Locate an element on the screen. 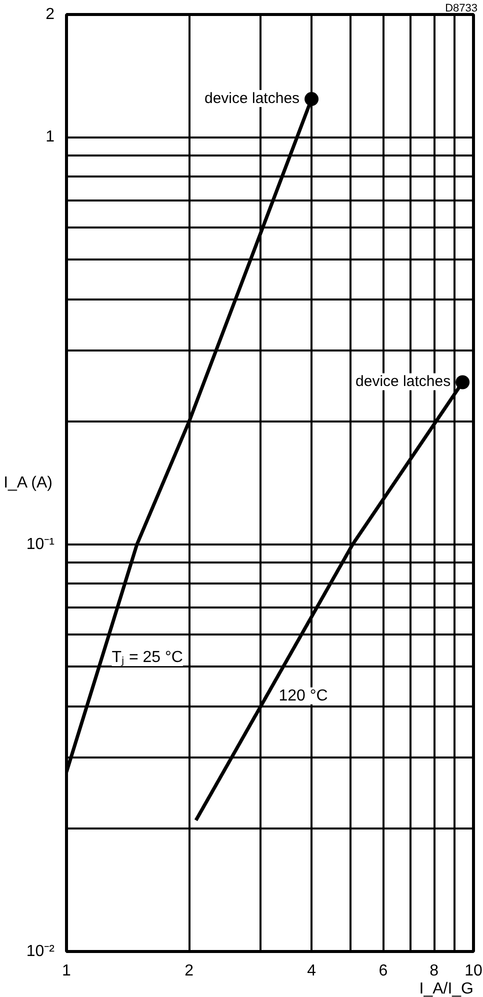  series-label: 120 °C is located at coordinates (303, 695).